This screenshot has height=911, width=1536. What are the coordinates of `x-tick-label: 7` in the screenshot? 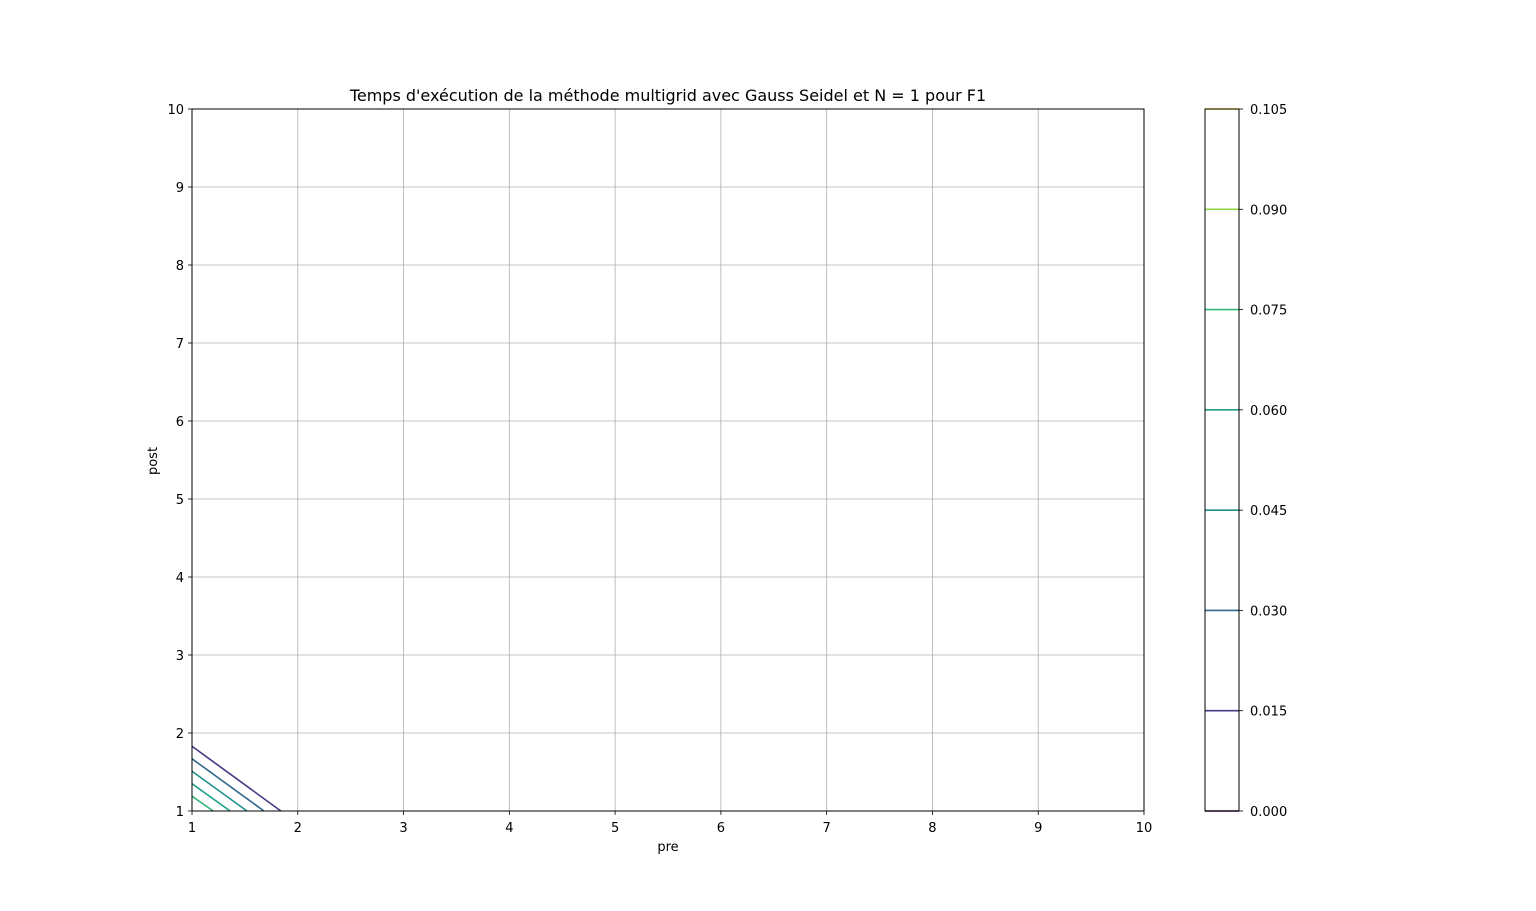 It's located at (827, 828).